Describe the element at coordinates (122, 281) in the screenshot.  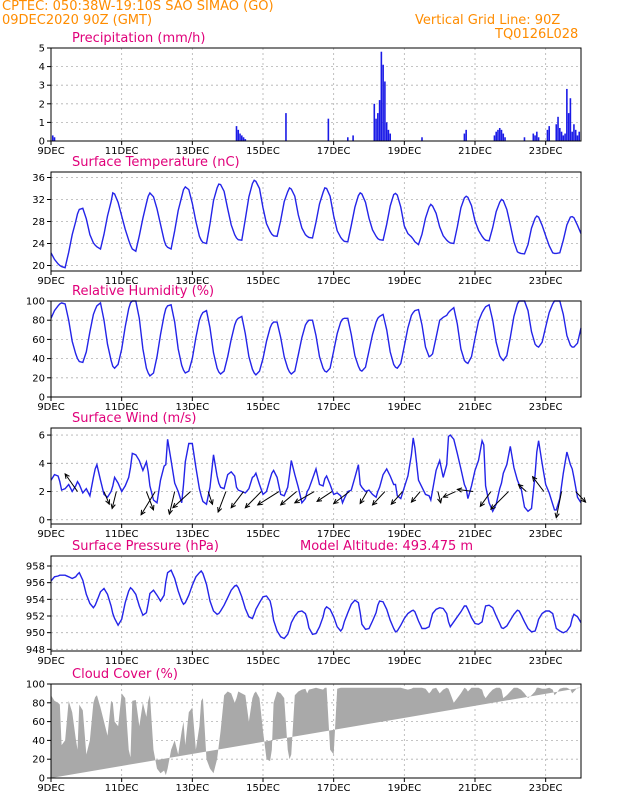
I see `temp-xtick-label: 11DEC` at that location.